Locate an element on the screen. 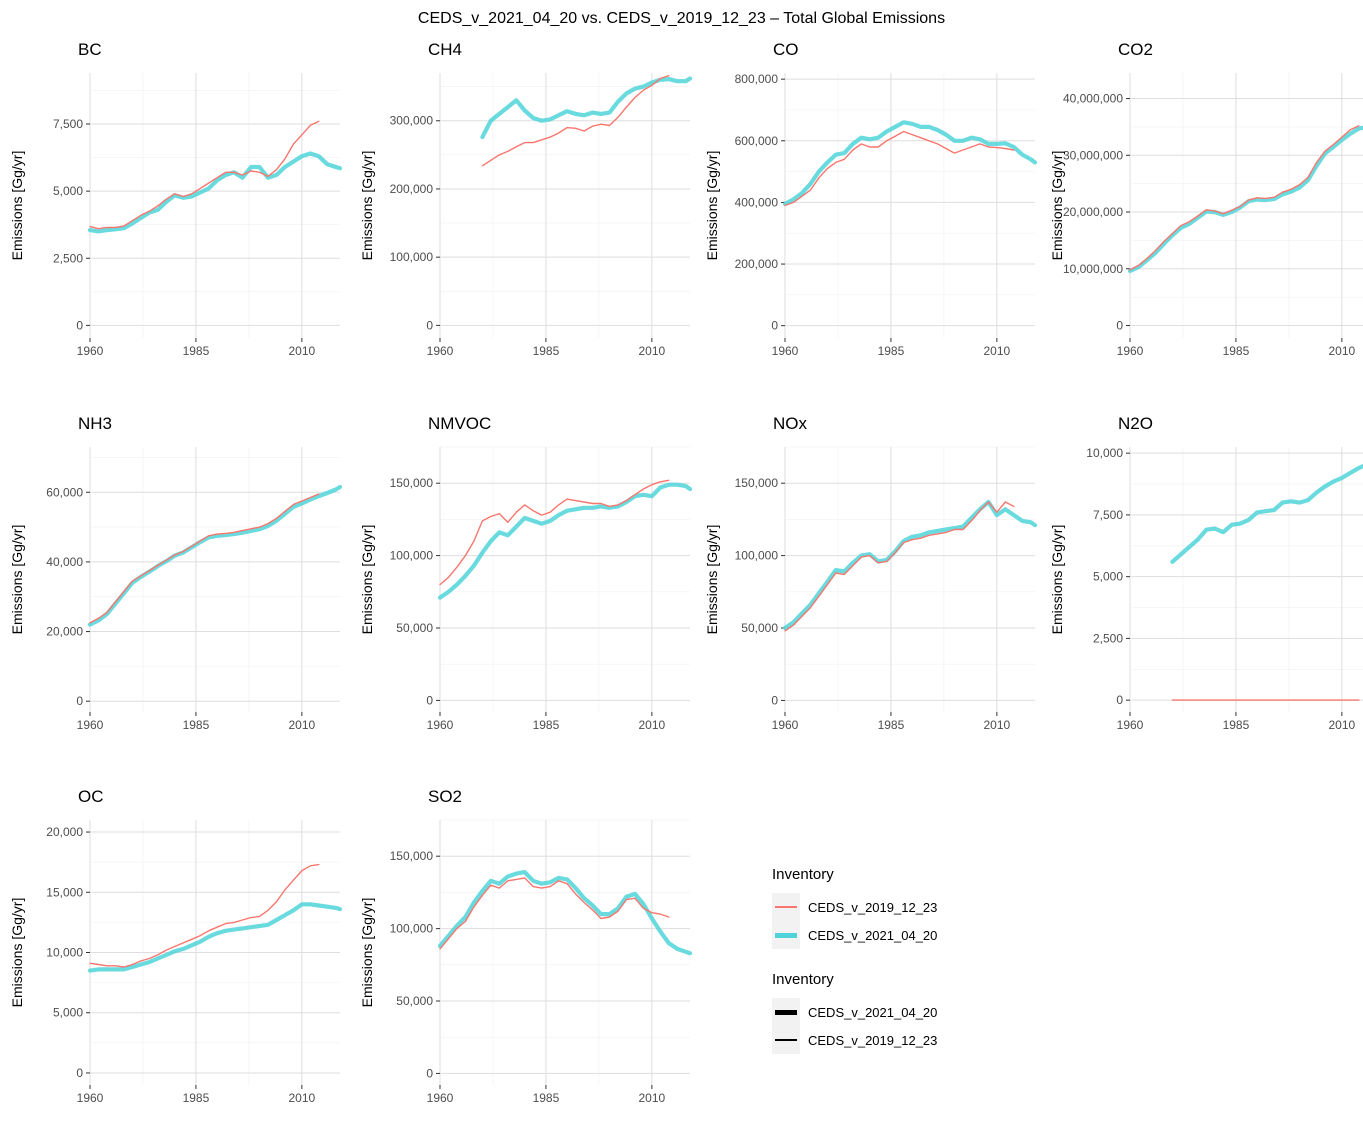 This screenshot has height=1123, width=1363. panel-title: OC is located at coordinates (91, 796).